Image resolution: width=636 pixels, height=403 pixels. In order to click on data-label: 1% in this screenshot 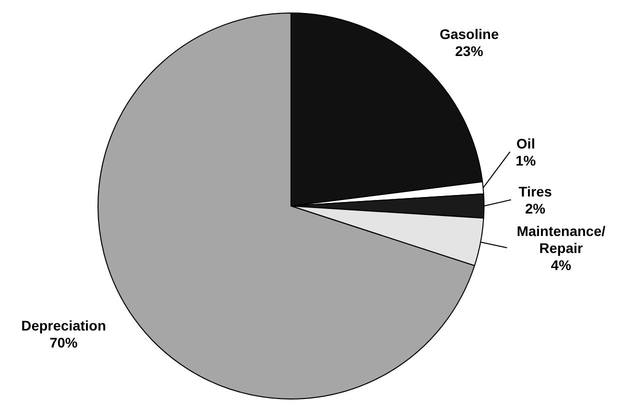, I will do `click(526, 160)`.